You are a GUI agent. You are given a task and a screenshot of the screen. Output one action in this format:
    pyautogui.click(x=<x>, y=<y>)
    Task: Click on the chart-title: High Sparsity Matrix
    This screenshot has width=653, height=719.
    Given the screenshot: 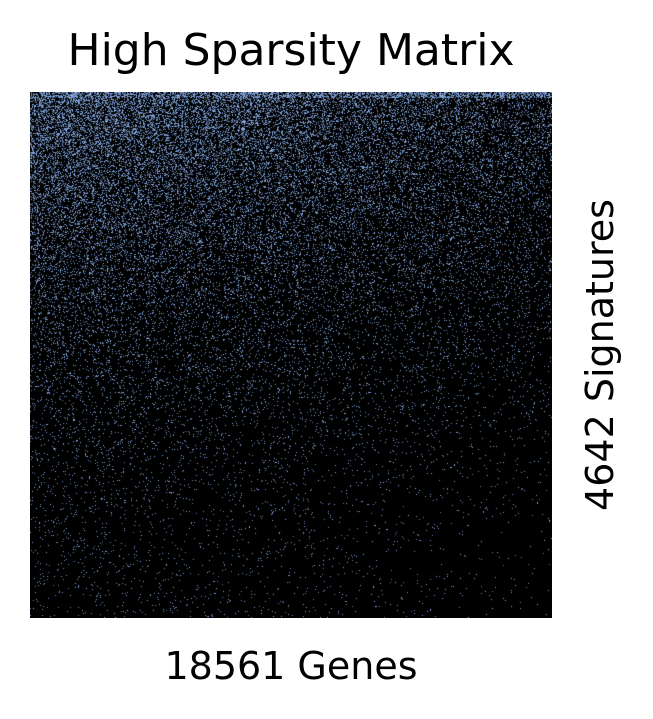 What is the action you would take?
    pyautogui.click(x=291, y=50)
    